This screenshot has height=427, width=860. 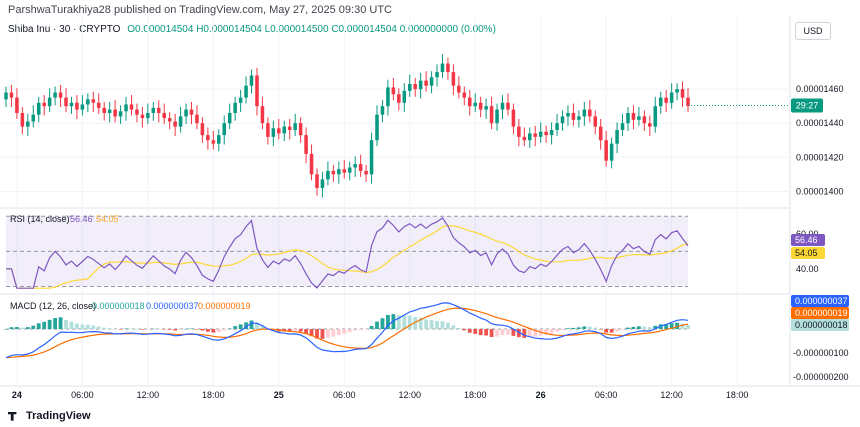 What do you see at coordinates (813, 31) in the screenshot?
I see `currency-button: USD` at bounding box center [813, 31].